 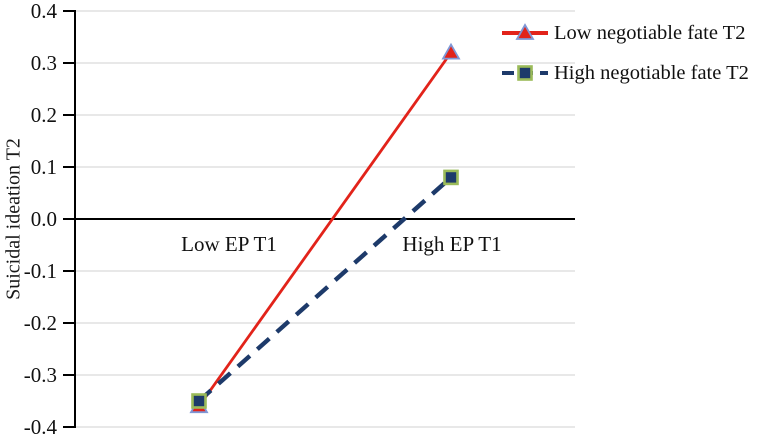 What do you see at coordinates (44, 167) in the screenshot?
I see `y-tick-label: 0.1` at bounding box center [44, 167].